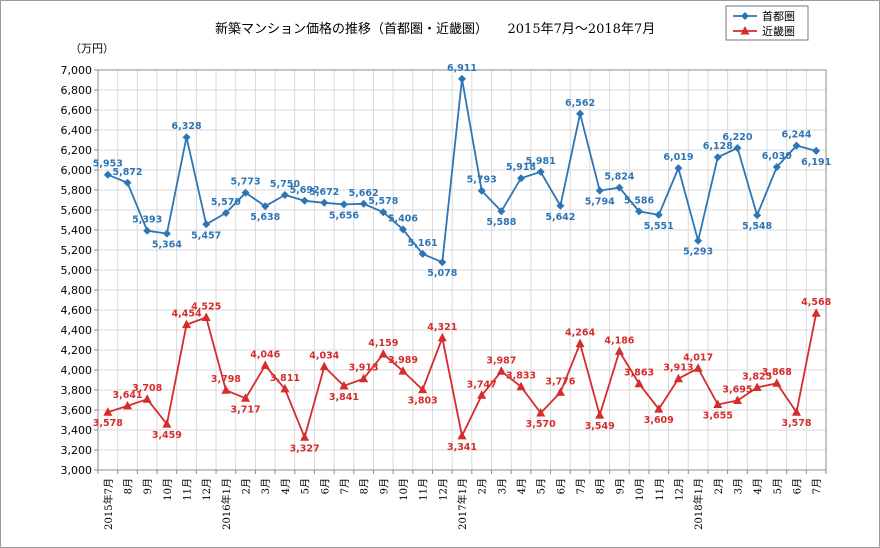 This screenshot has height=548, width=880. Describe the element at coordinates (285, 378) in the screenshot. I see `data-label: 3,811` at that location.